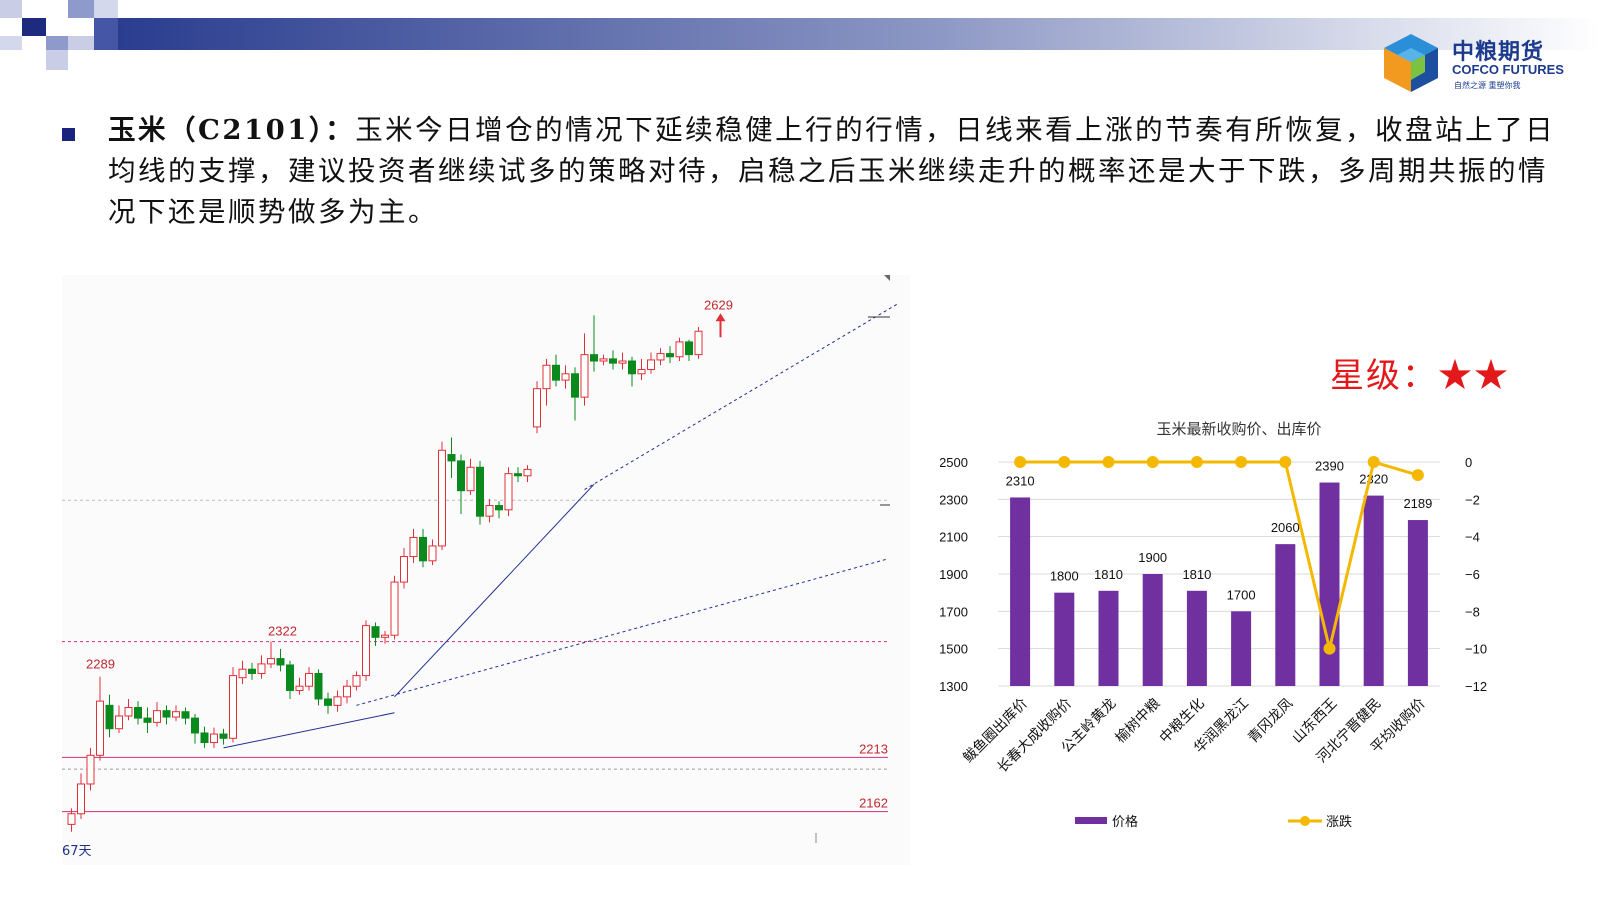 The height and width of the screenshot is (900, 1600). What do you see at coordinates (954, 611) in the screenshot?
I see `left-axis-tick: 1700` at bounding box center [954, 611].